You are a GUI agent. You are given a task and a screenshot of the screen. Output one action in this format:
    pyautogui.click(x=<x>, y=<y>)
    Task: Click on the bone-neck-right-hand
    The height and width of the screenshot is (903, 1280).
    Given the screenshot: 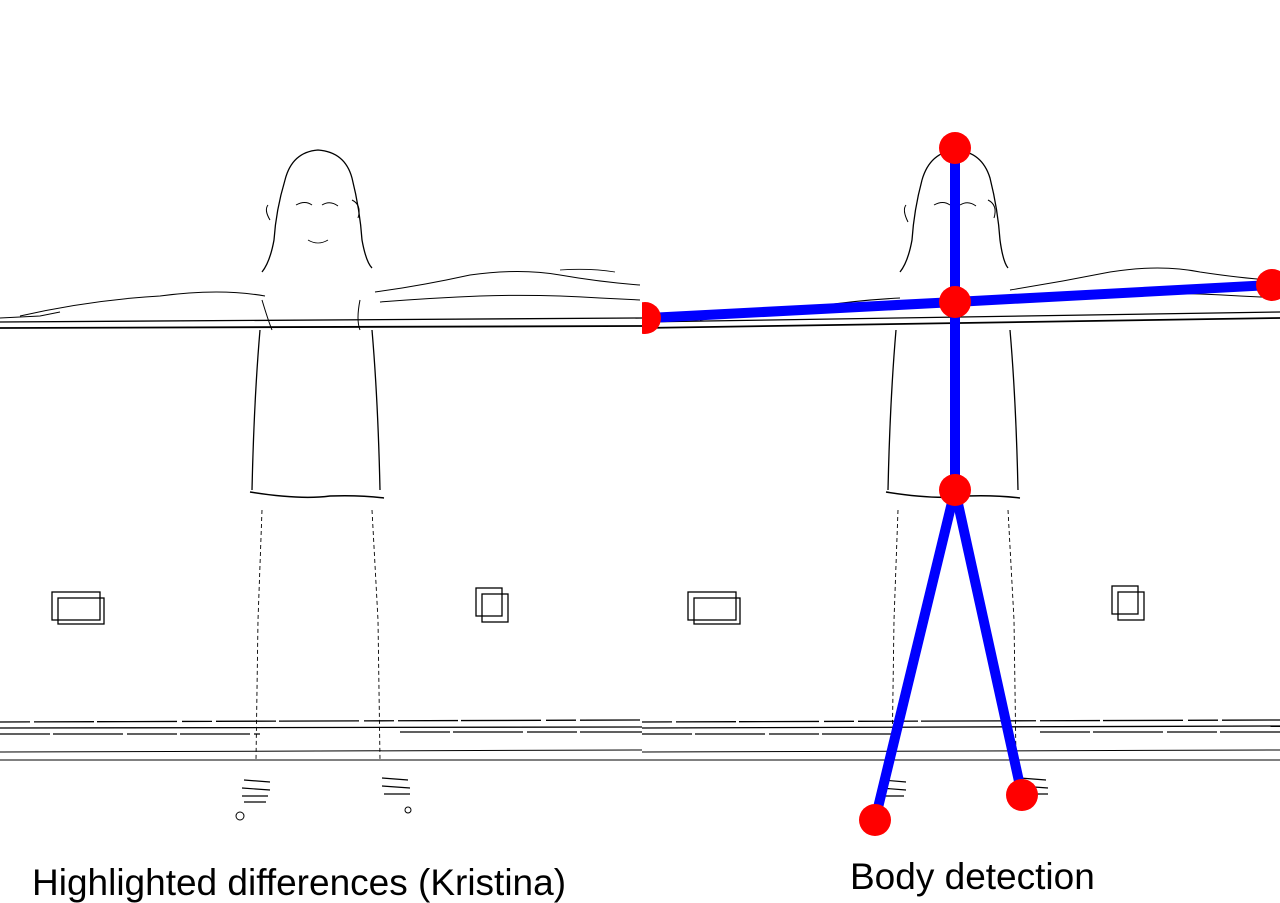 What is the action you would take?
    pyautogui.click(x=1113, y=293)
    